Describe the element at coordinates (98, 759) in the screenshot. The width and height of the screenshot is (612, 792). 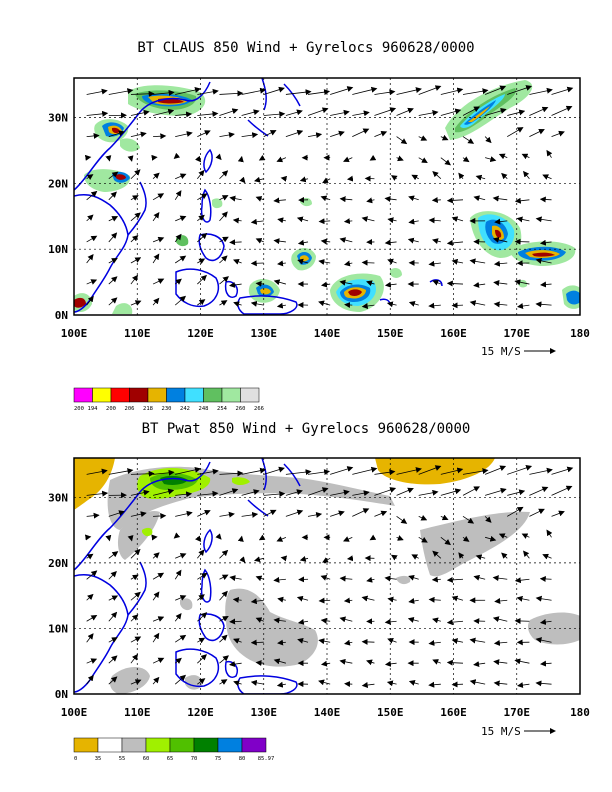
I see `colorbar-label: 35` at that location.